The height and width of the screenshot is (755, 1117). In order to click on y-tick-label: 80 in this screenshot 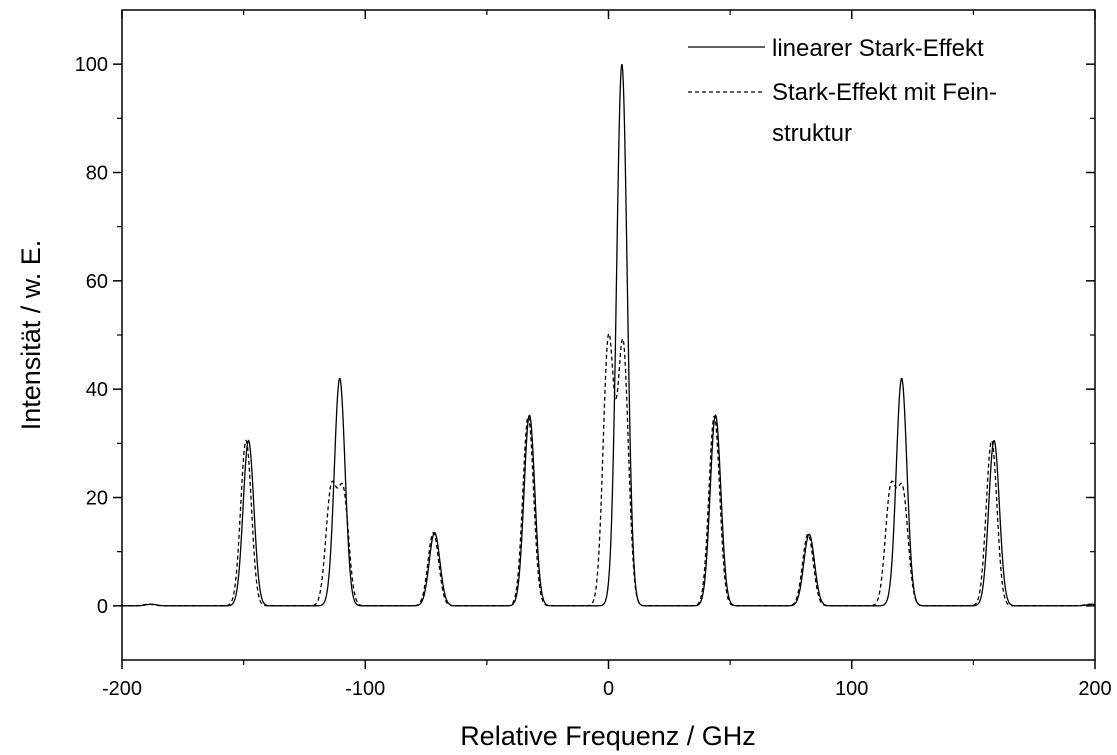, I will do `click(97, 174)`.